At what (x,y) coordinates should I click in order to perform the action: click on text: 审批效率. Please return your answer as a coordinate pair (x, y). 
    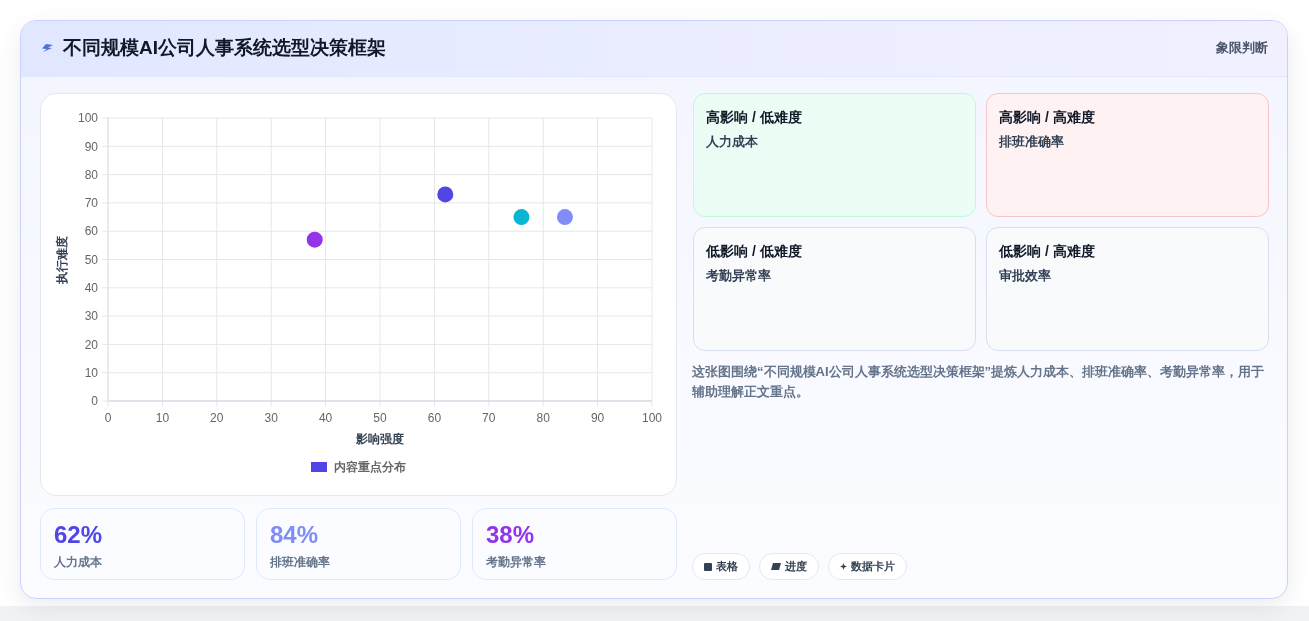
    Looking at the image, I should click on (1025, 275).